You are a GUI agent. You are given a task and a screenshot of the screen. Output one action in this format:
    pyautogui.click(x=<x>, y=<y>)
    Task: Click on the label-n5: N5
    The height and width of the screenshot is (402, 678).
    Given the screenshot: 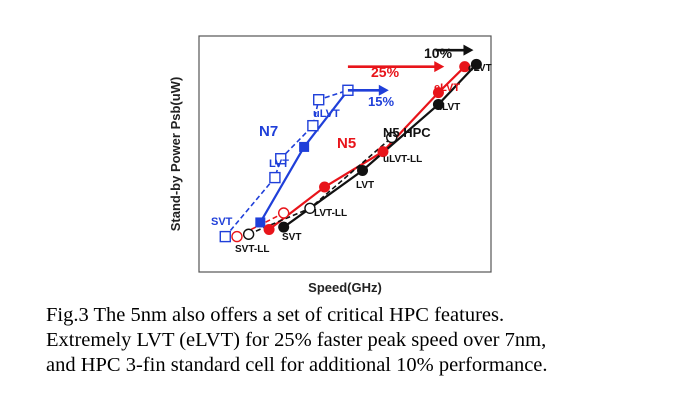 What is the action you would take?
    pyautogui.click(x=346, y=143)
    